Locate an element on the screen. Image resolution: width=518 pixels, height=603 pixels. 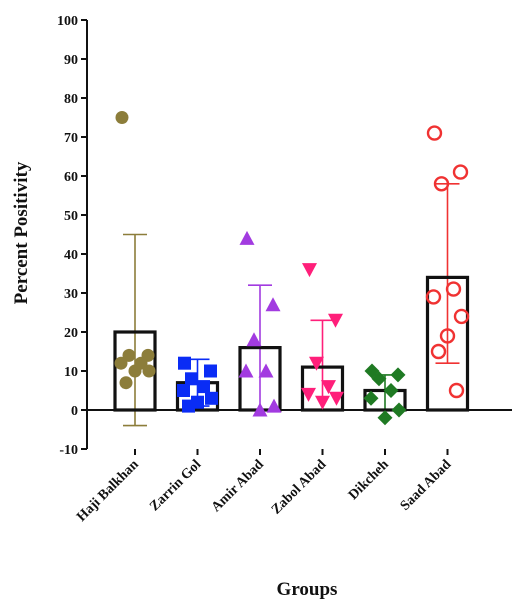
x-axis-title: Groups is located at coordinates (307, 589).